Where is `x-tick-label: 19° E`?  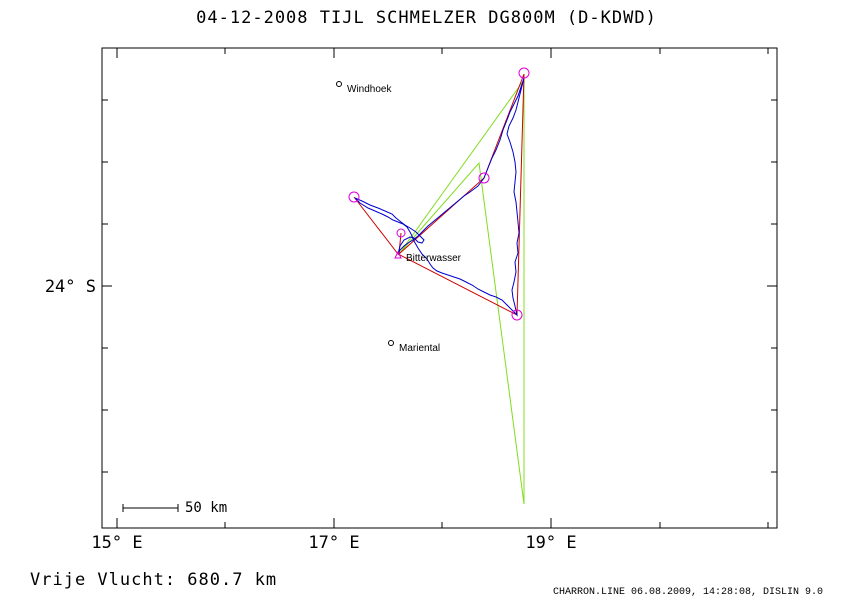
x-tick-label: 19° E is located at coordinates (550, 543).